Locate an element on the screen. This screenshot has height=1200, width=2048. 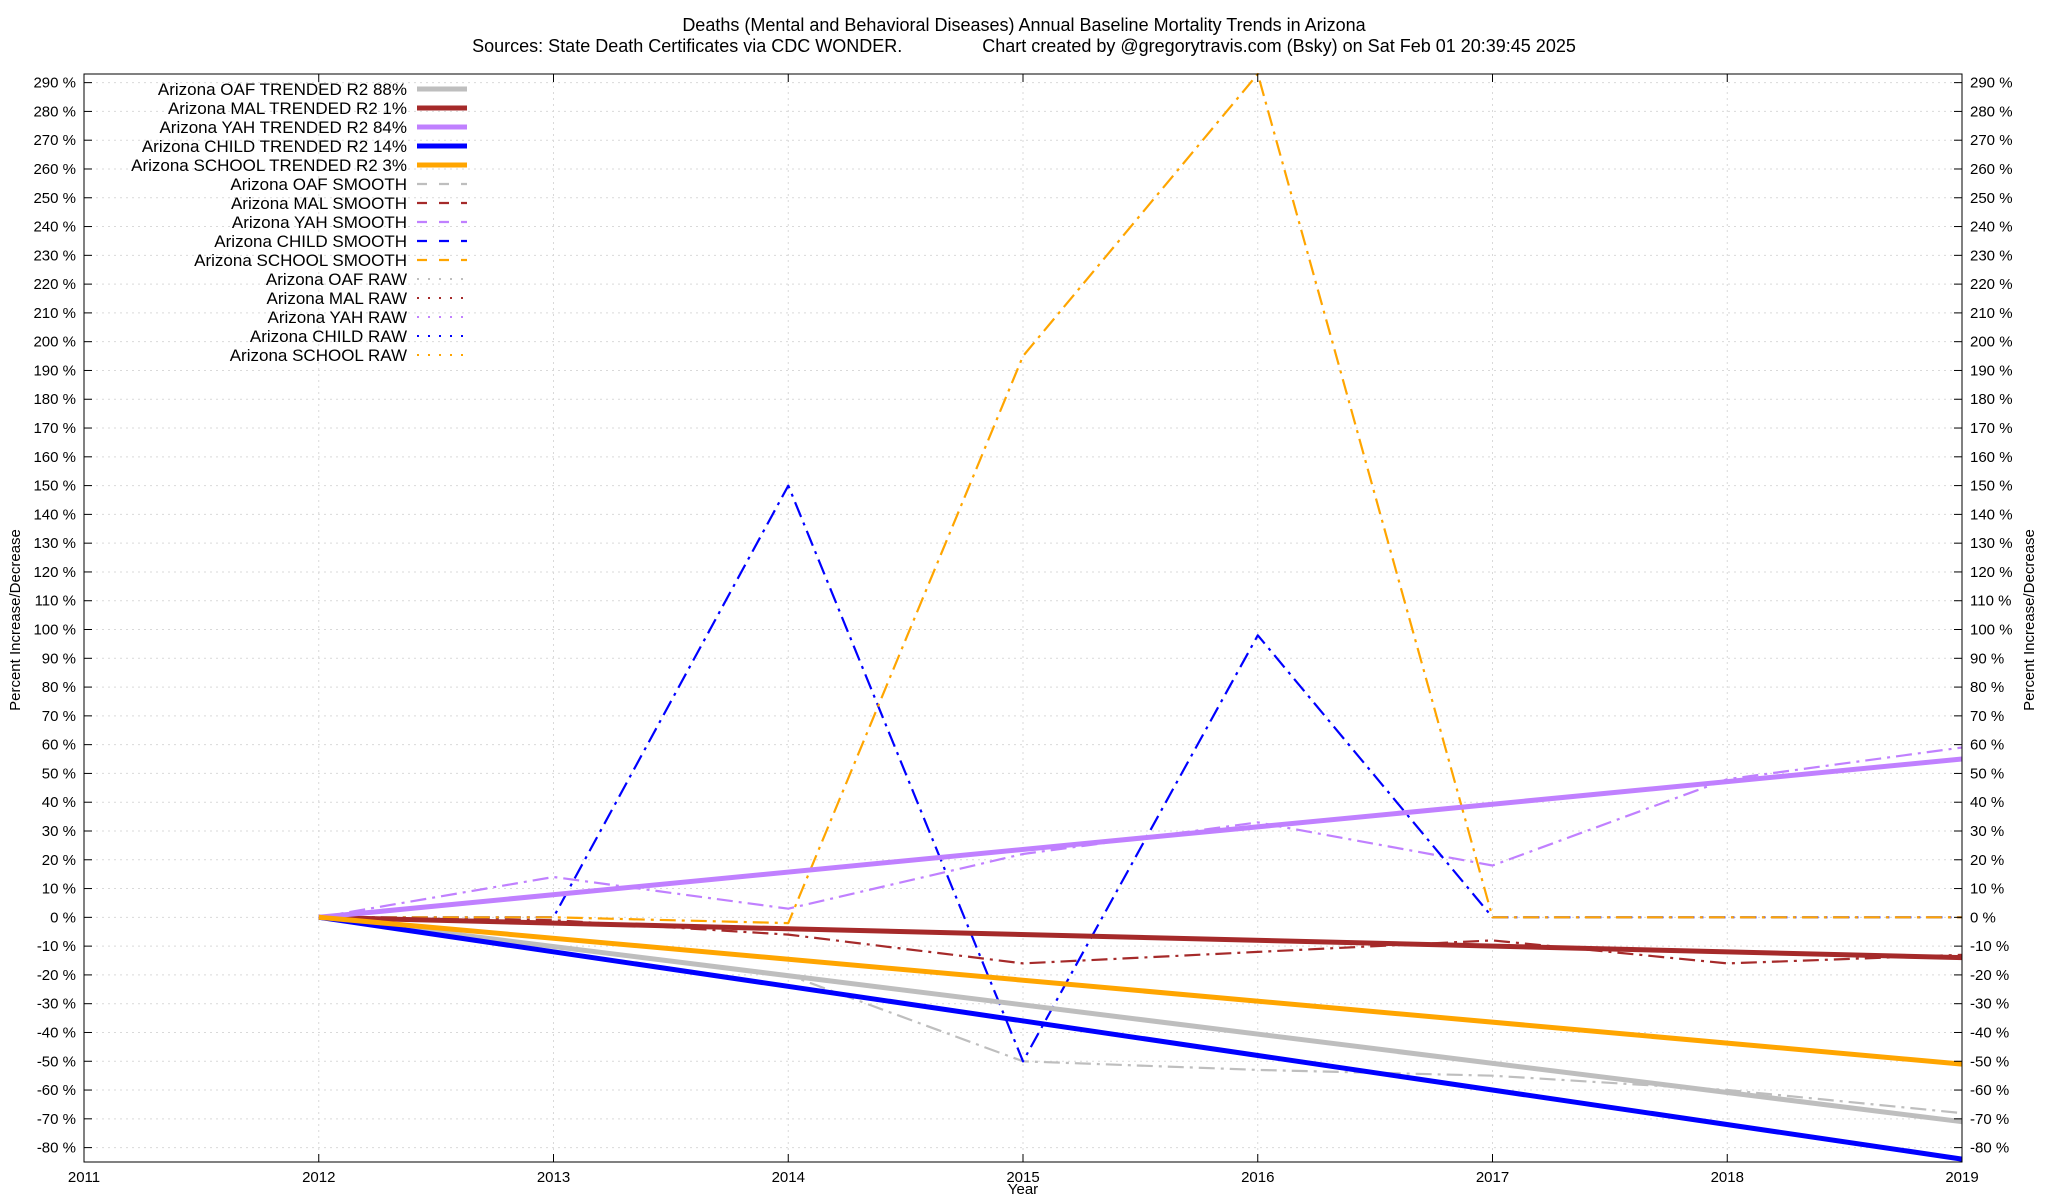
series-line-arizona-yah-smooth is located at coordinates (1140, 832).